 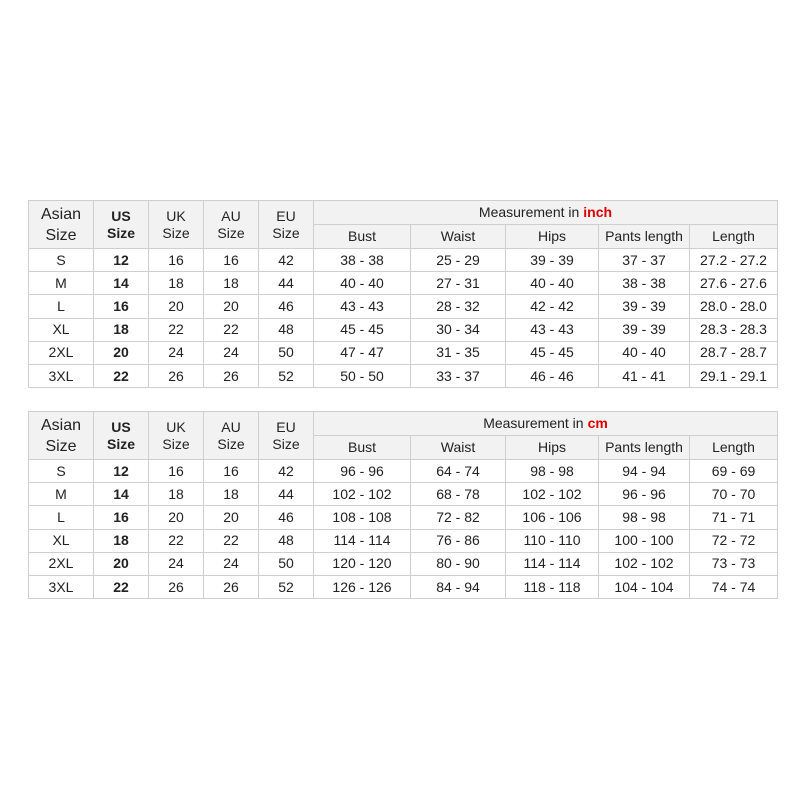 What do you see at coordinates (61, 435) in the screenshot?
I see `size-header: Asian Size` at bounding box center [61, 435].